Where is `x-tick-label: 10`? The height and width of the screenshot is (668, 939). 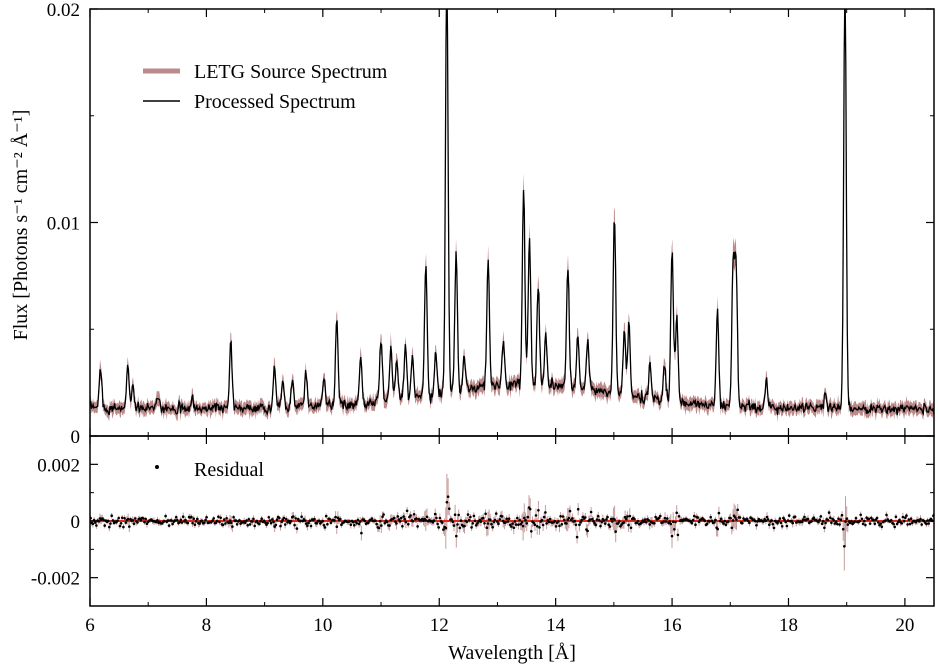 x-tick-label: 10 is located at coordinates (322, 625).